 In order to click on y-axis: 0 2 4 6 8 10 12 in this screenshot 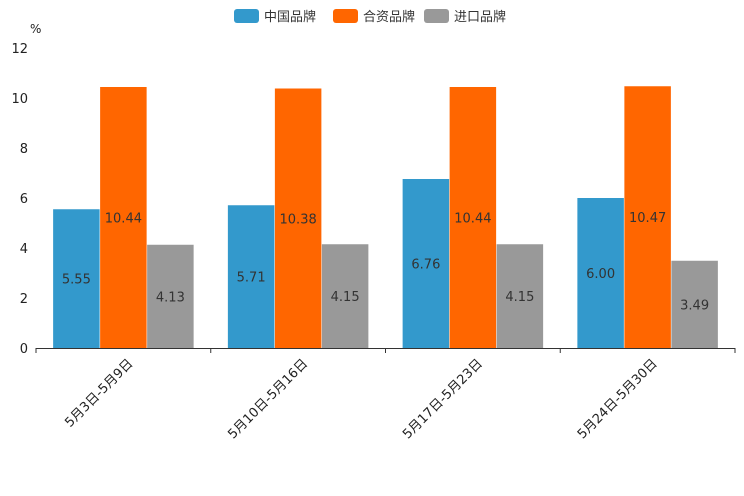, I will do `click(19, 199)`.